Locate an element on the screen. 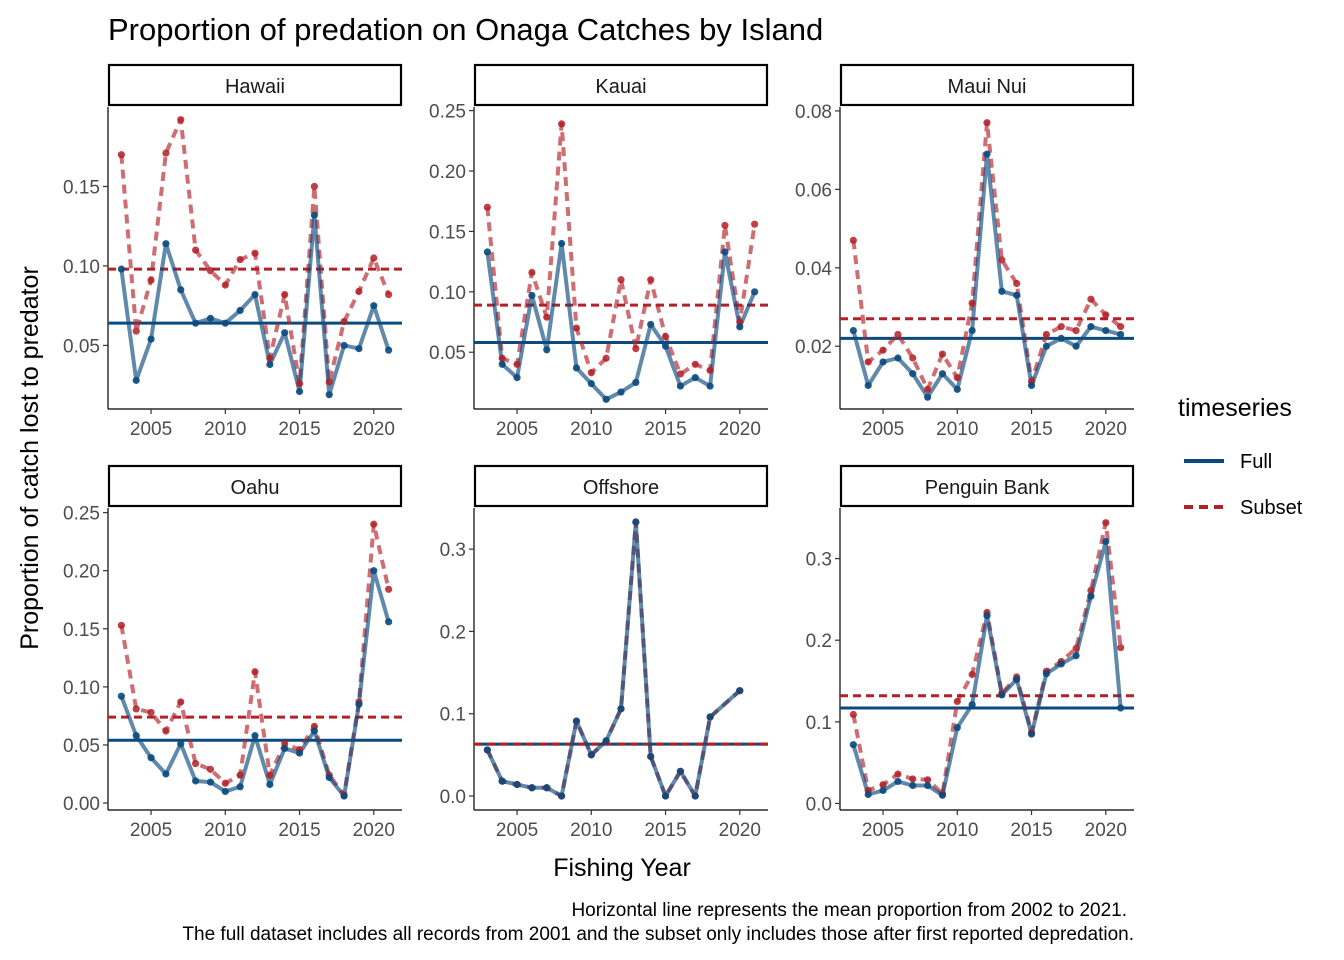 This screenshot has height=960, width=1344. panel-hawaii: Hawaii 0.05 0.10 0.15 2005 2010 2015 2020 is located at coordinates (233, 251).